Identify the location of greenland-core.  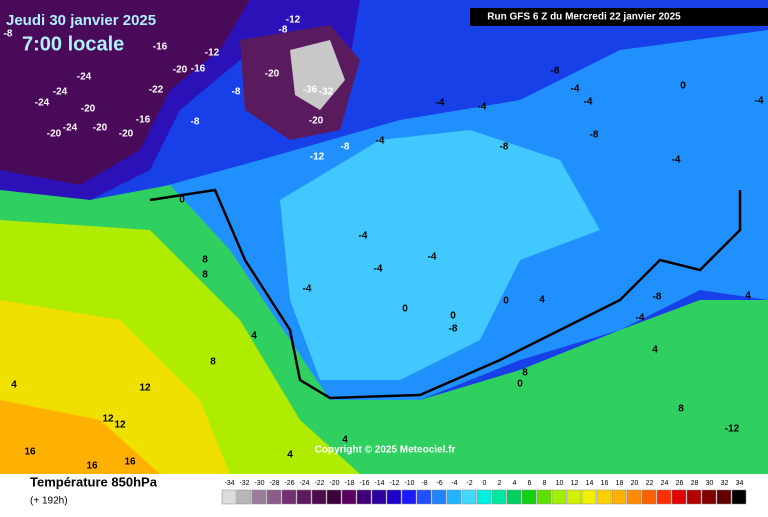
(317, 75).